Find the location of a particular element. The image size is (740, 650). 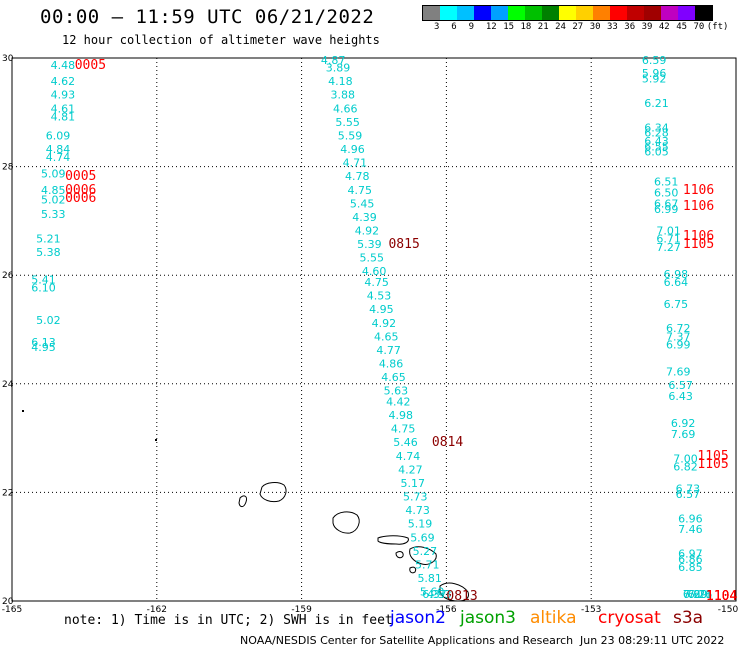

x-tick-label: -150 is located at coordinates (728, 610).